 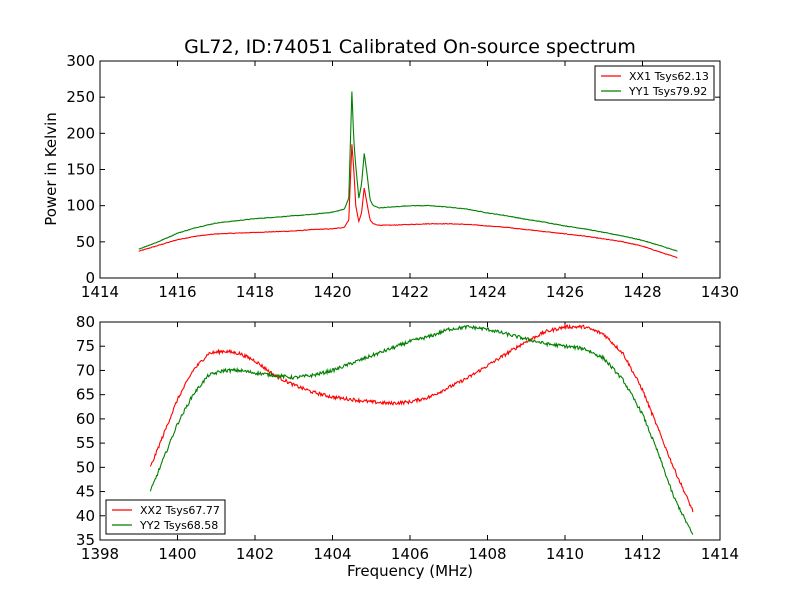 What do you see at coordinates (85, 492) in the screenshot?
I see `y-tick-label: 45` at bounding box center [85, 492].